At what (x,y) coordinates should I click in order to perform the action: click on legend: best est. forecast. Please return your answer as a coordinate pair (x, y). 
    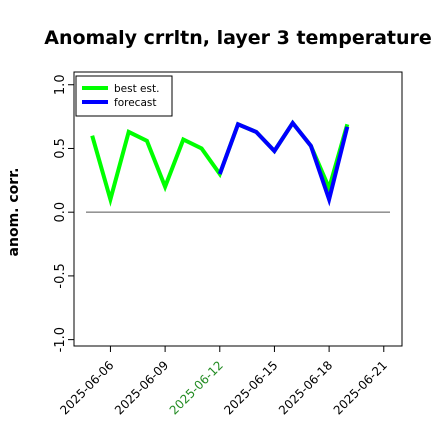
    Looking at the image, I should click on (124, 96).